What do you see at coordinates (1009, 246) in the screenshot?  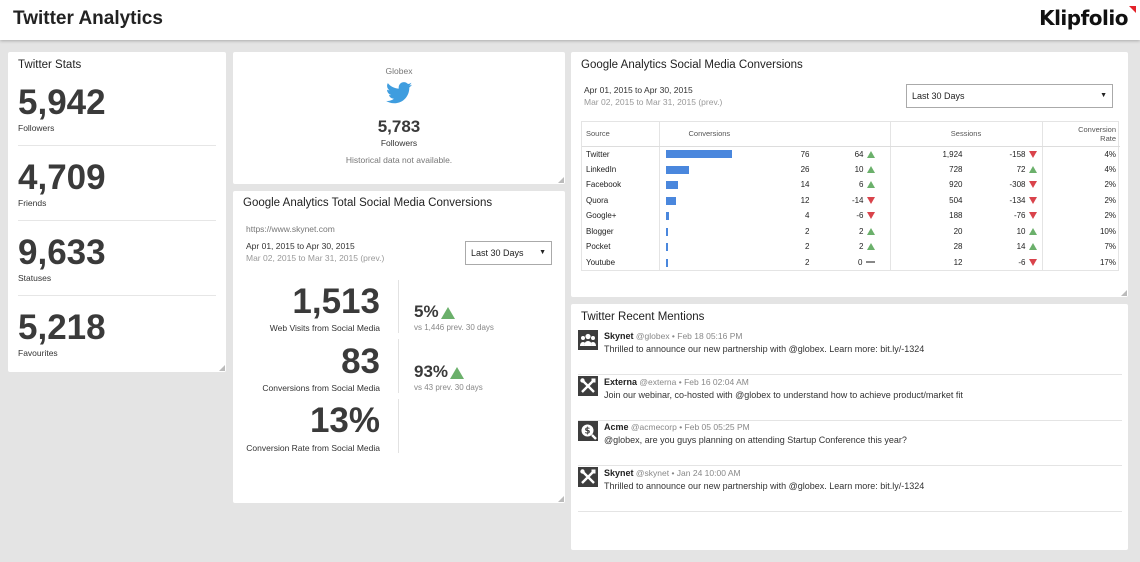 I see `sessions-change: 14` at bounding box center [1009, 246].